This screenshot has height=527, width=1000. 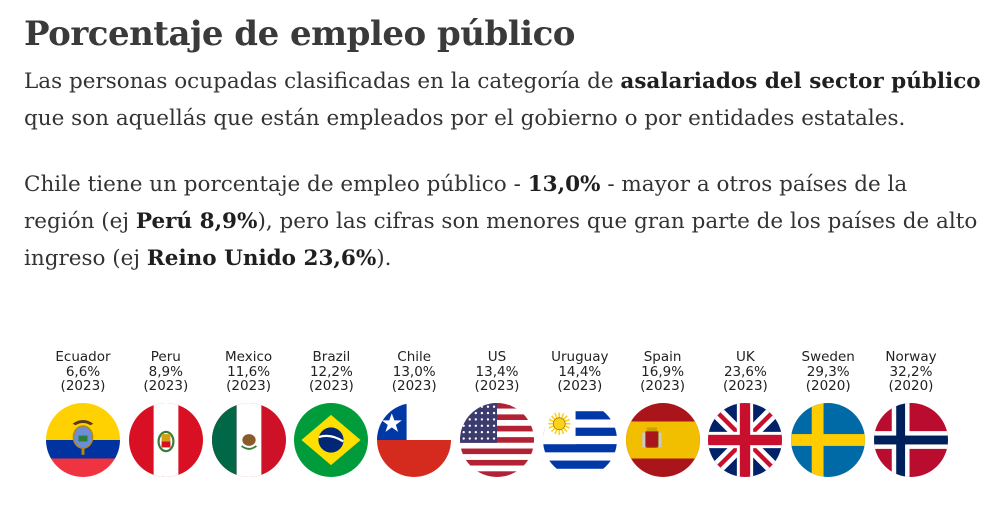 I want to click on flag-item-spain: Spain 16,9% (2023), so click(x=663, y=413).